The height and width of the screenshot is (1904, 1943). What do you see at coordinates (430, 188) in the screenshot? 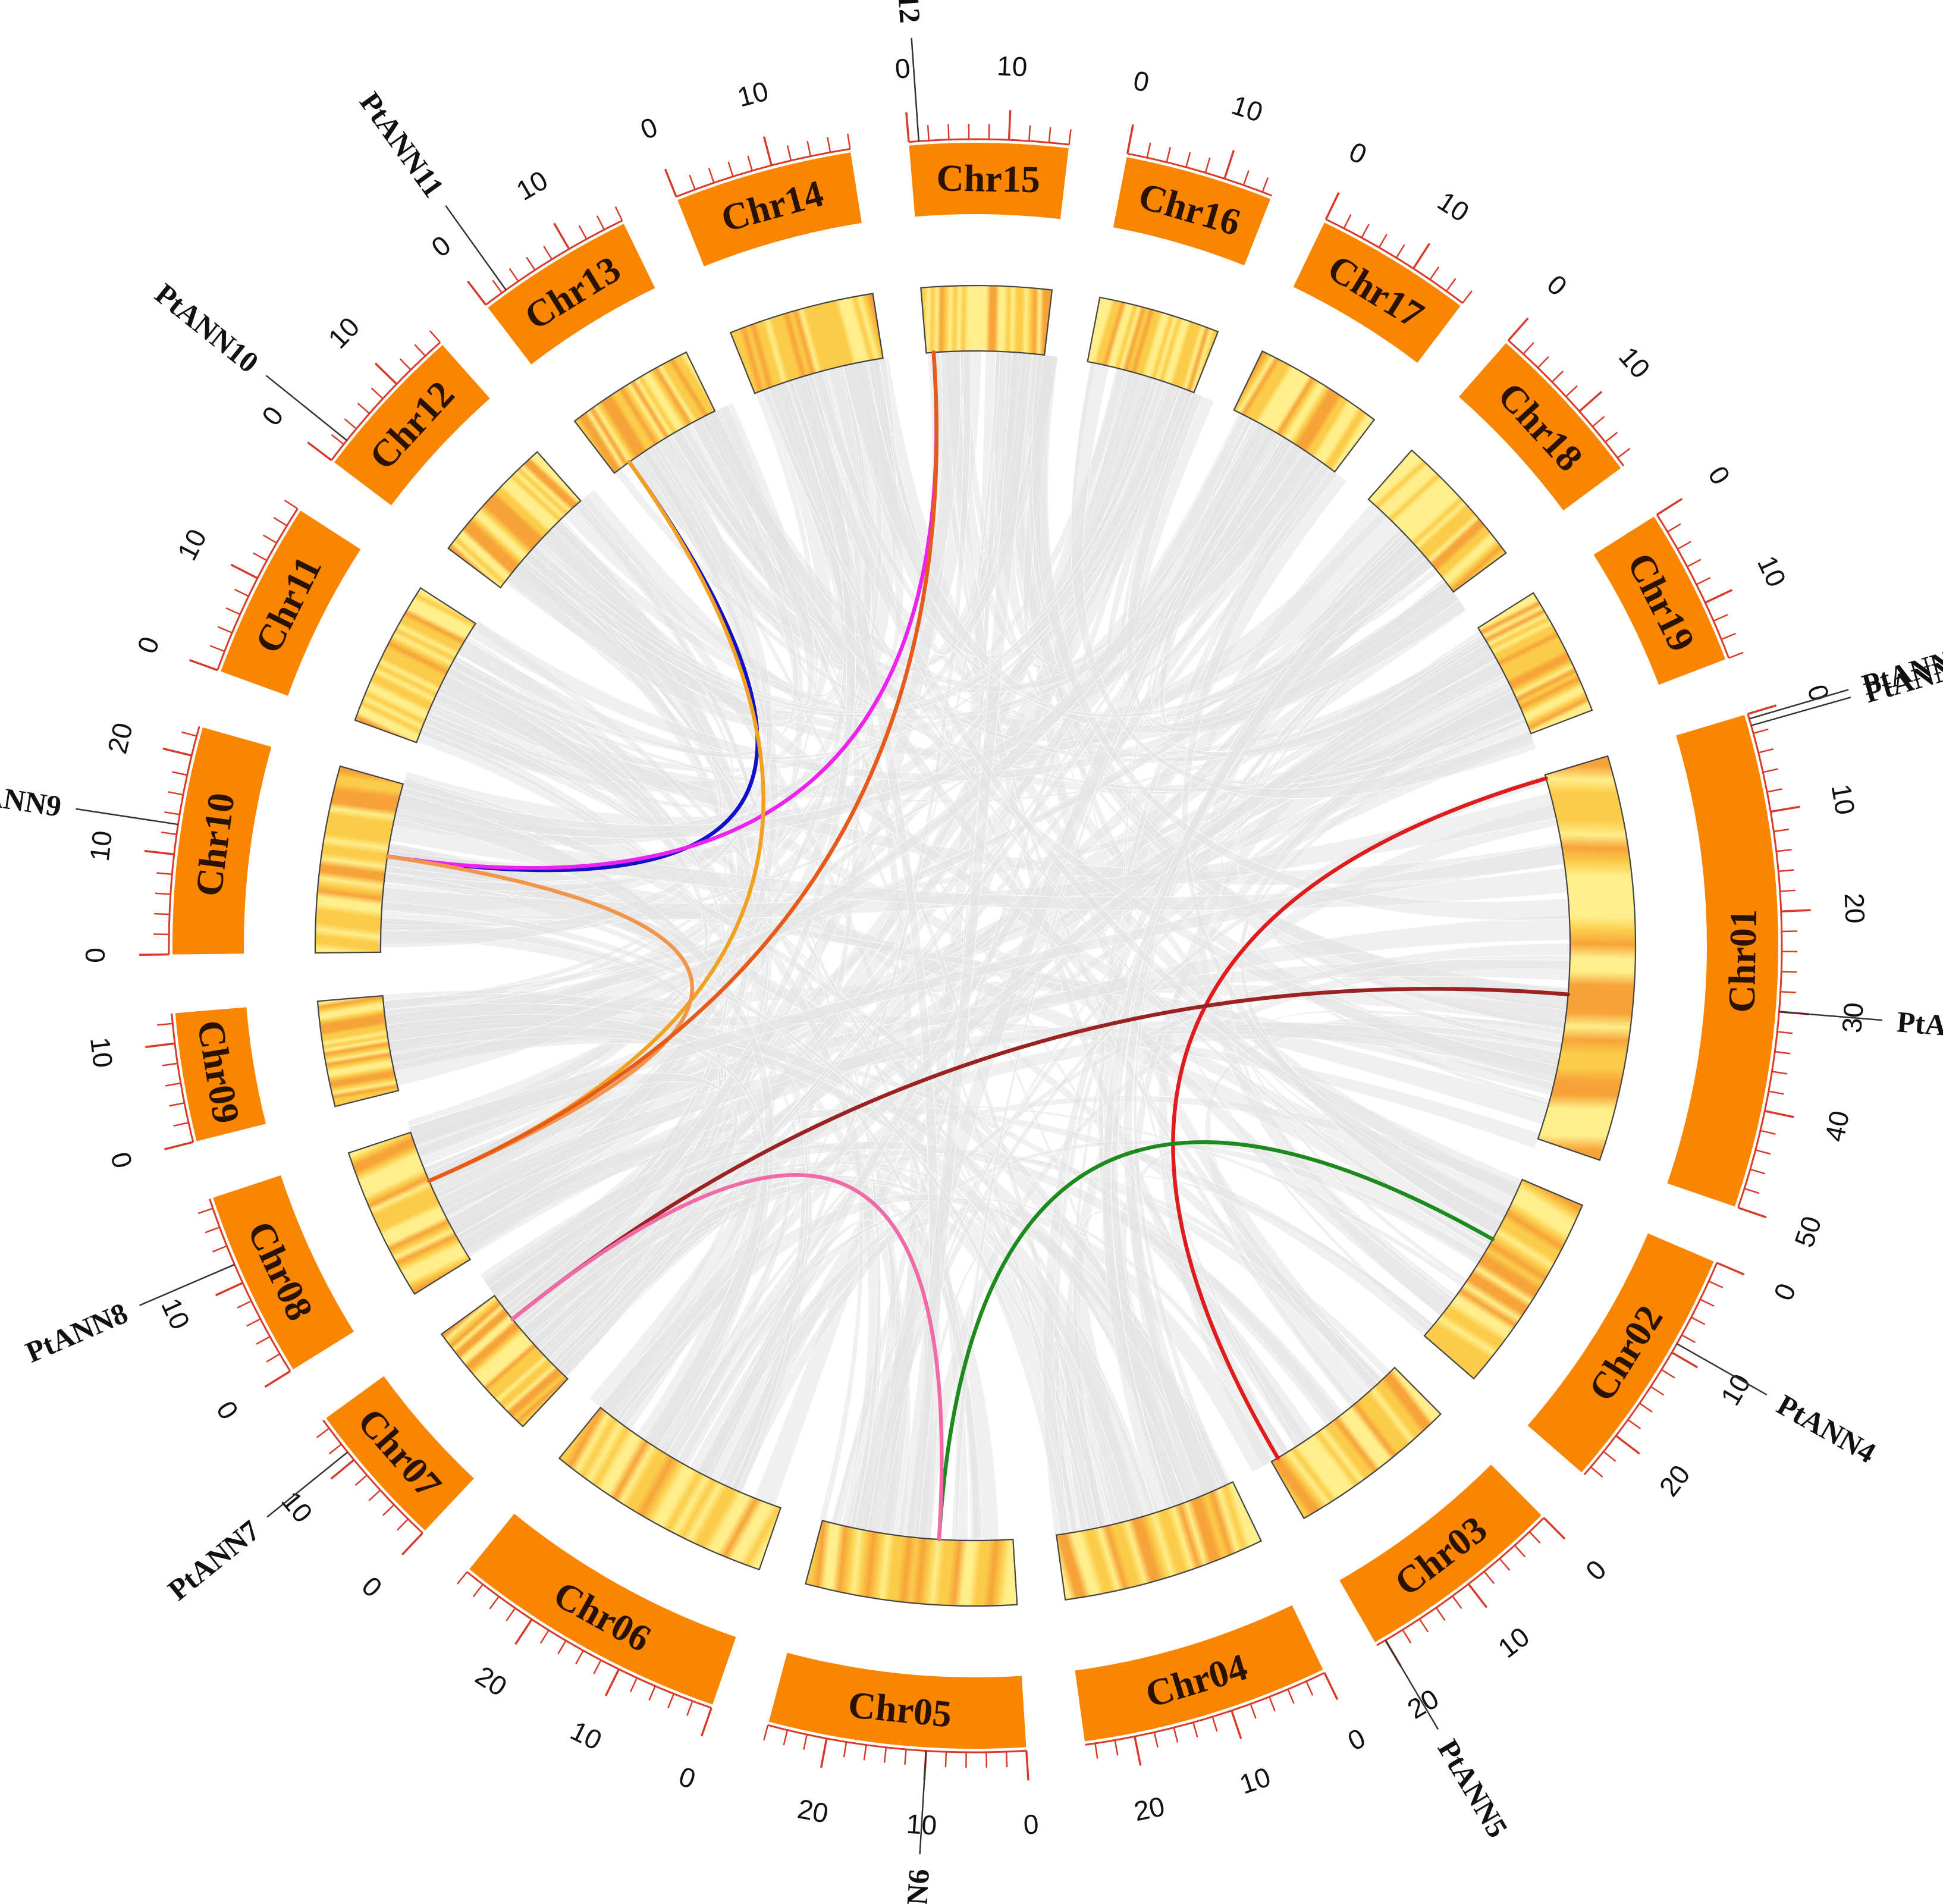
I see `gene-ptann11: PtANN11` at bounding box center [430, 188].